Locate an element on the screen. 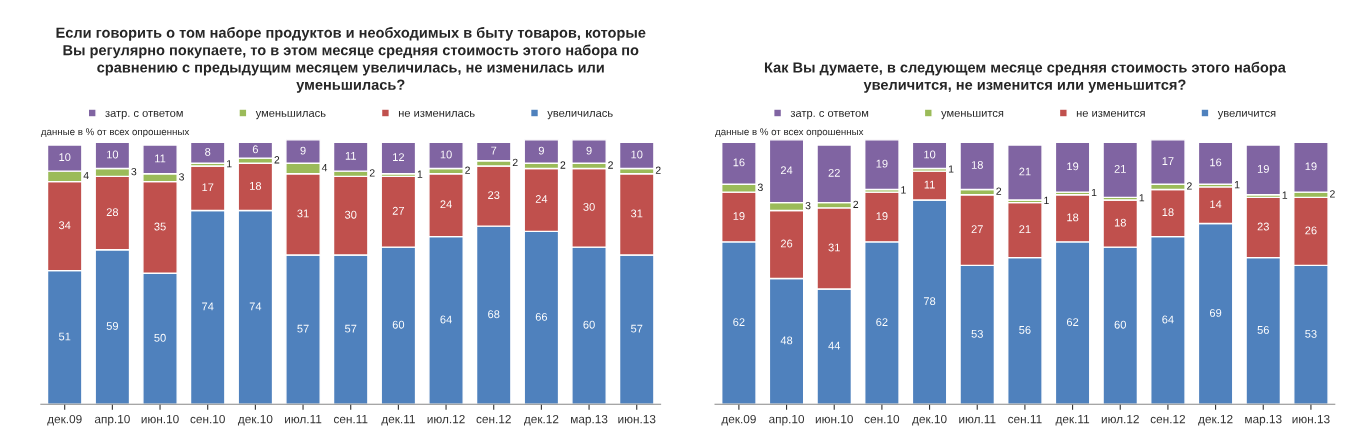 Image resolution: width=1362 pixels, height=430 pixels. data-label: 35 is located at coordinates (160, 226).